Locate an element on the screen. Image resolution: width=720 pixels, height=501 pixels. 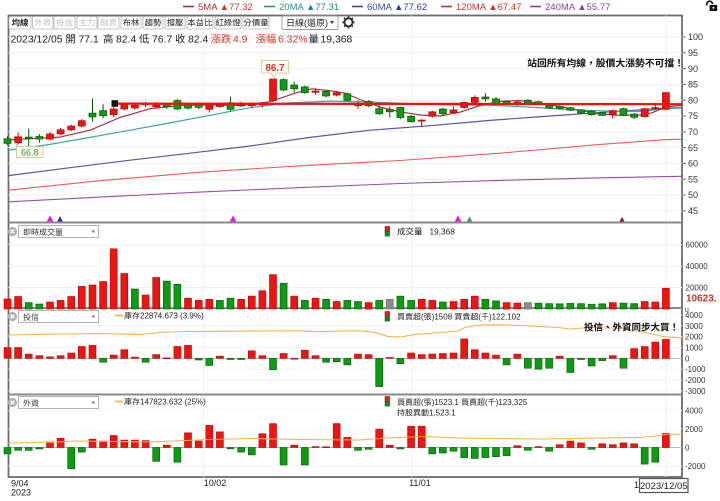
svg-text: 2023 is located at coordinates (21, 492).